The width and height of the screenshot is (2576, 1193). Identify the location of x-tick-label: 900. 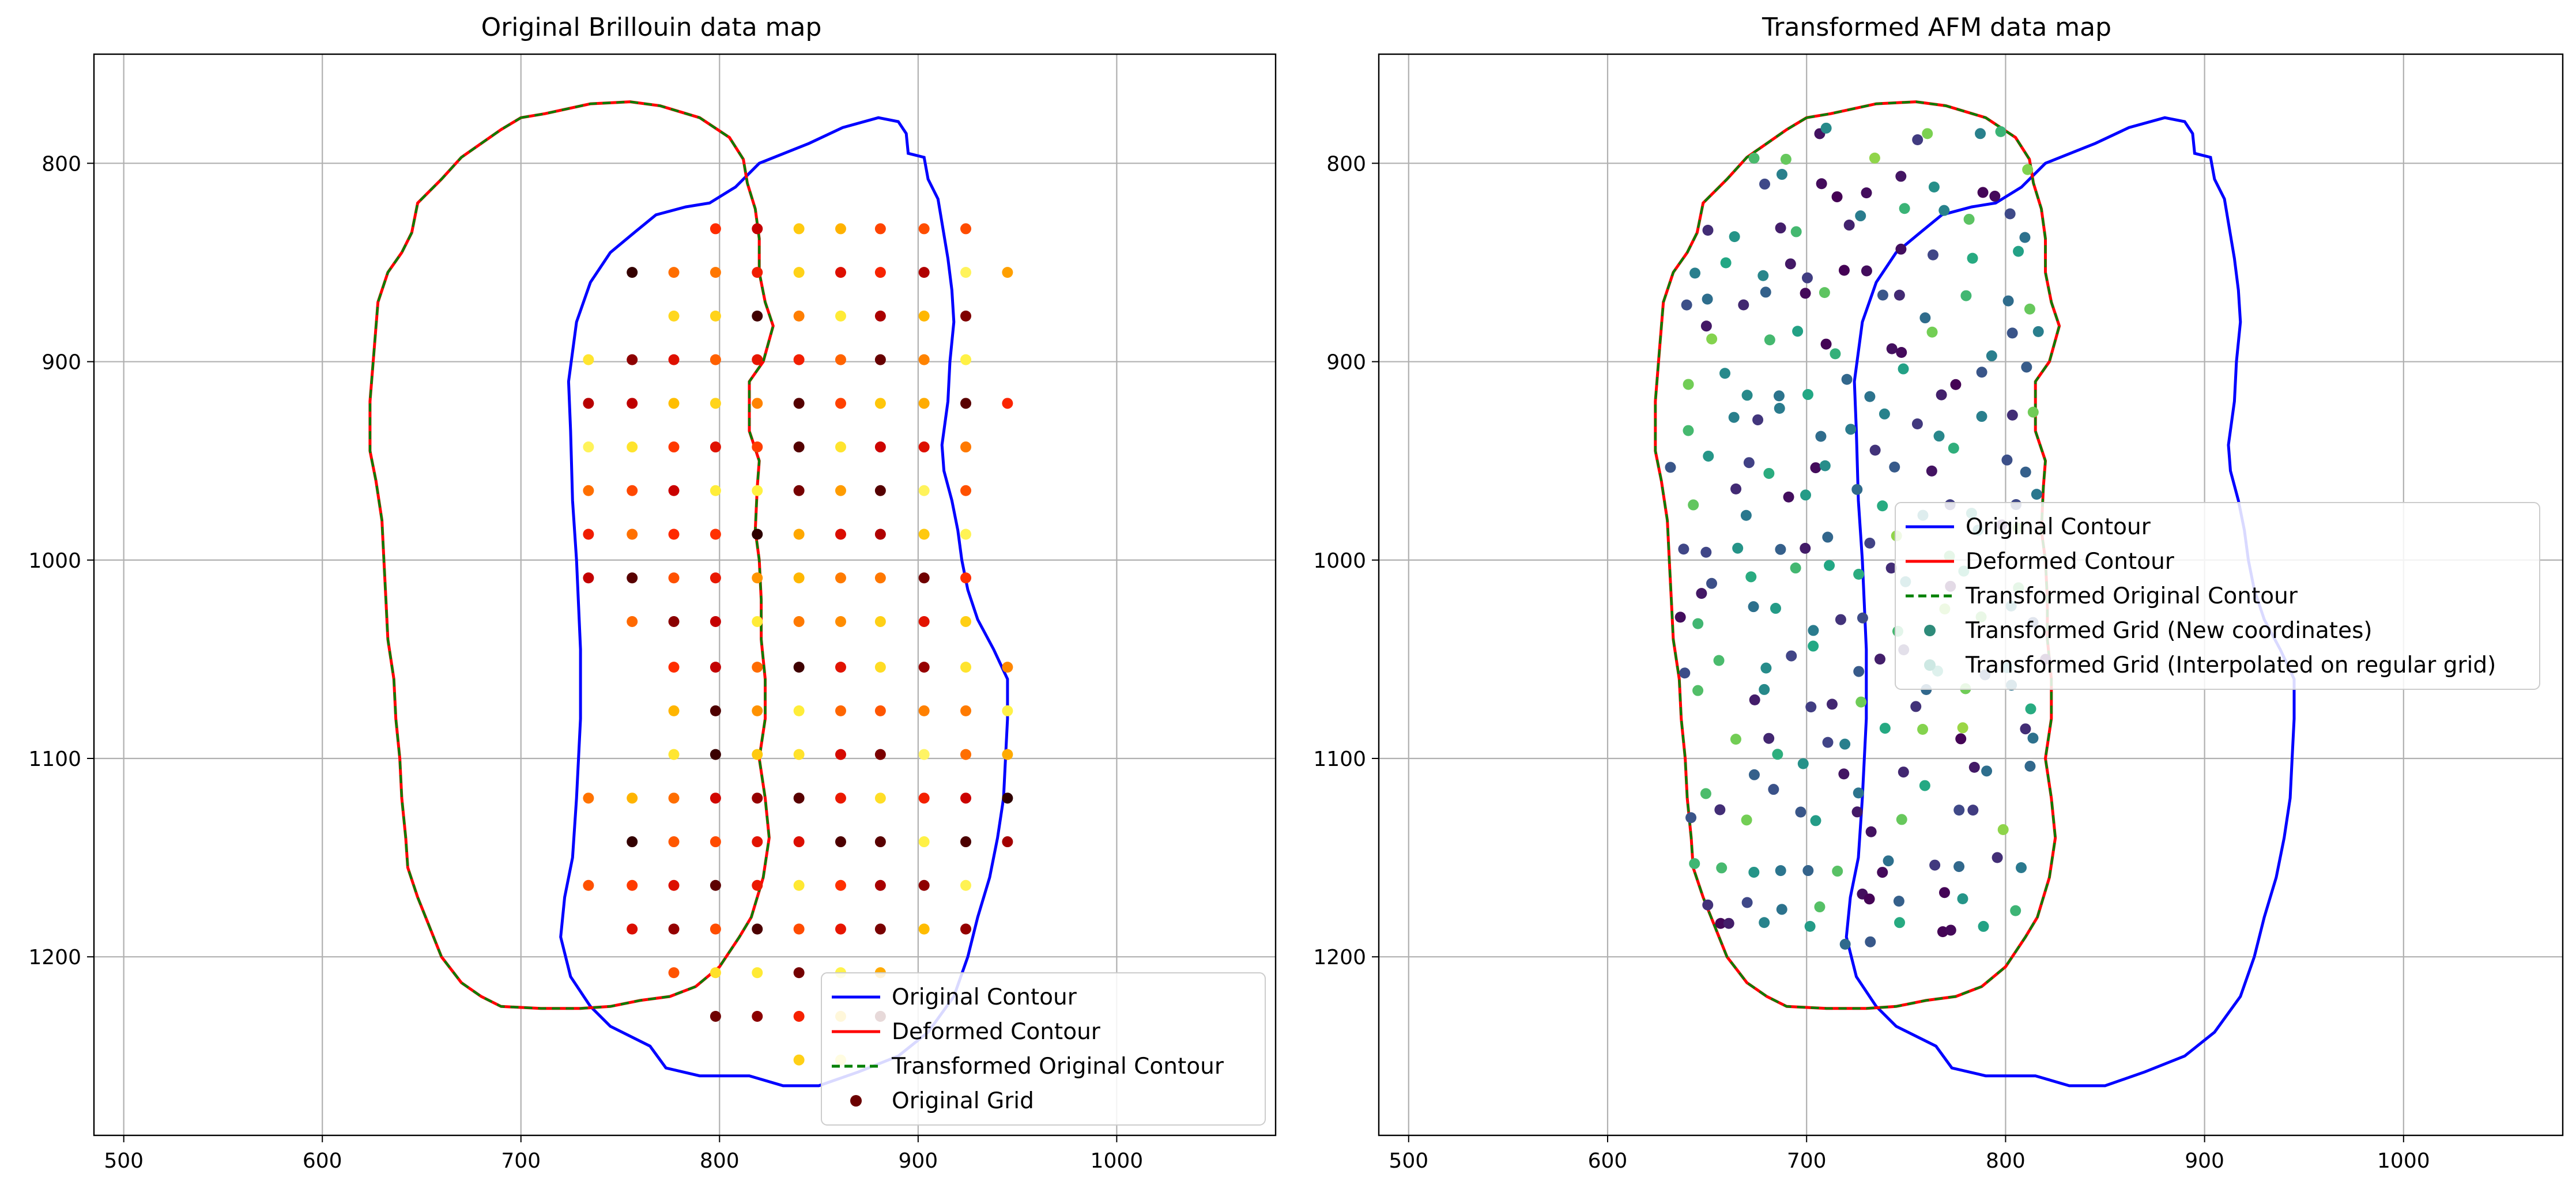
(2204, 1161).